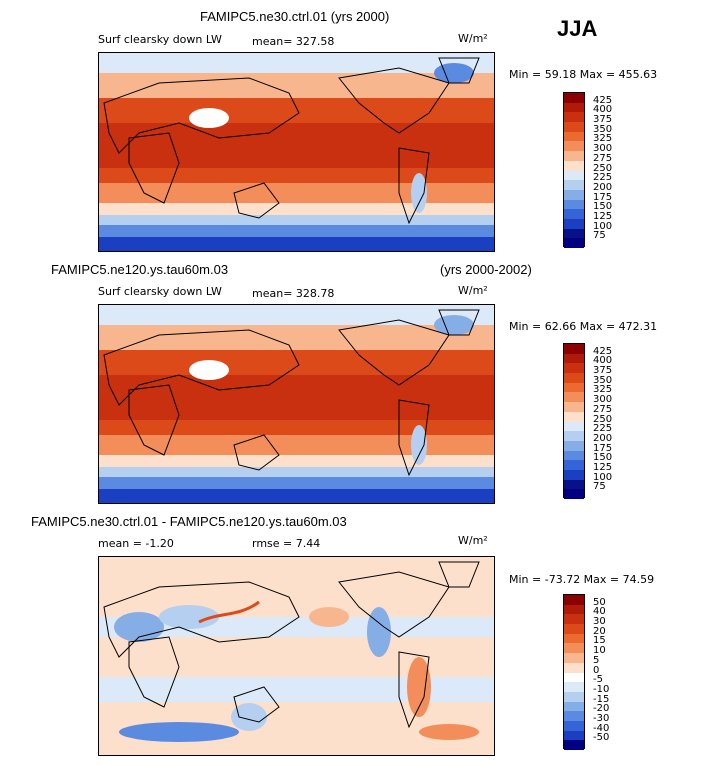  What do you see at coordinates (582, 579) in the screenshot?
I see `panel-3-minmax: Min = -73.72 Max = 74.59` at bounding box center [582, 579].